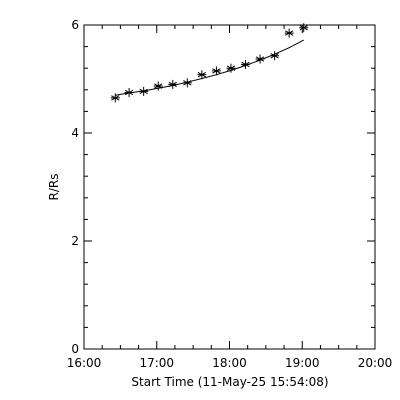 The image size is (400, 400). Describe the element at coordinates (75, 349) in the screenshot. I see `y-tick-label: 0` at that location.